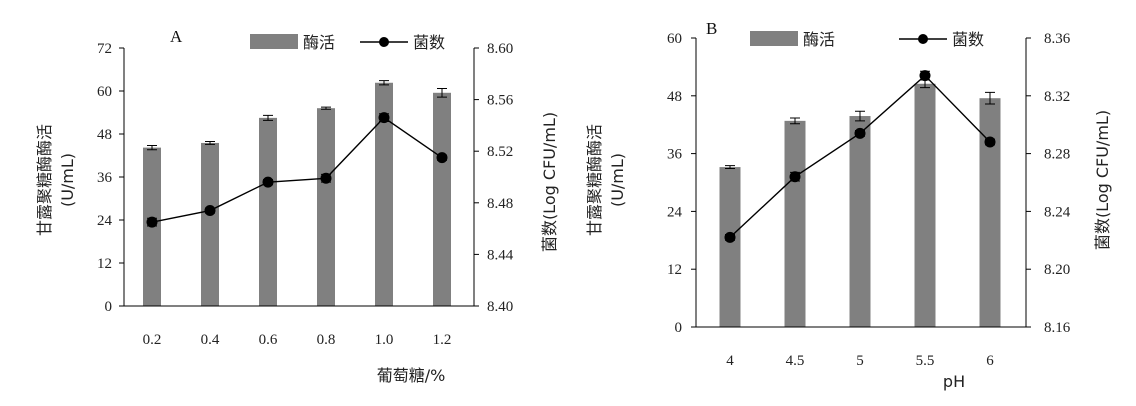  I want to click on chart-b-left-tick-36: 36, so click(675, 155).